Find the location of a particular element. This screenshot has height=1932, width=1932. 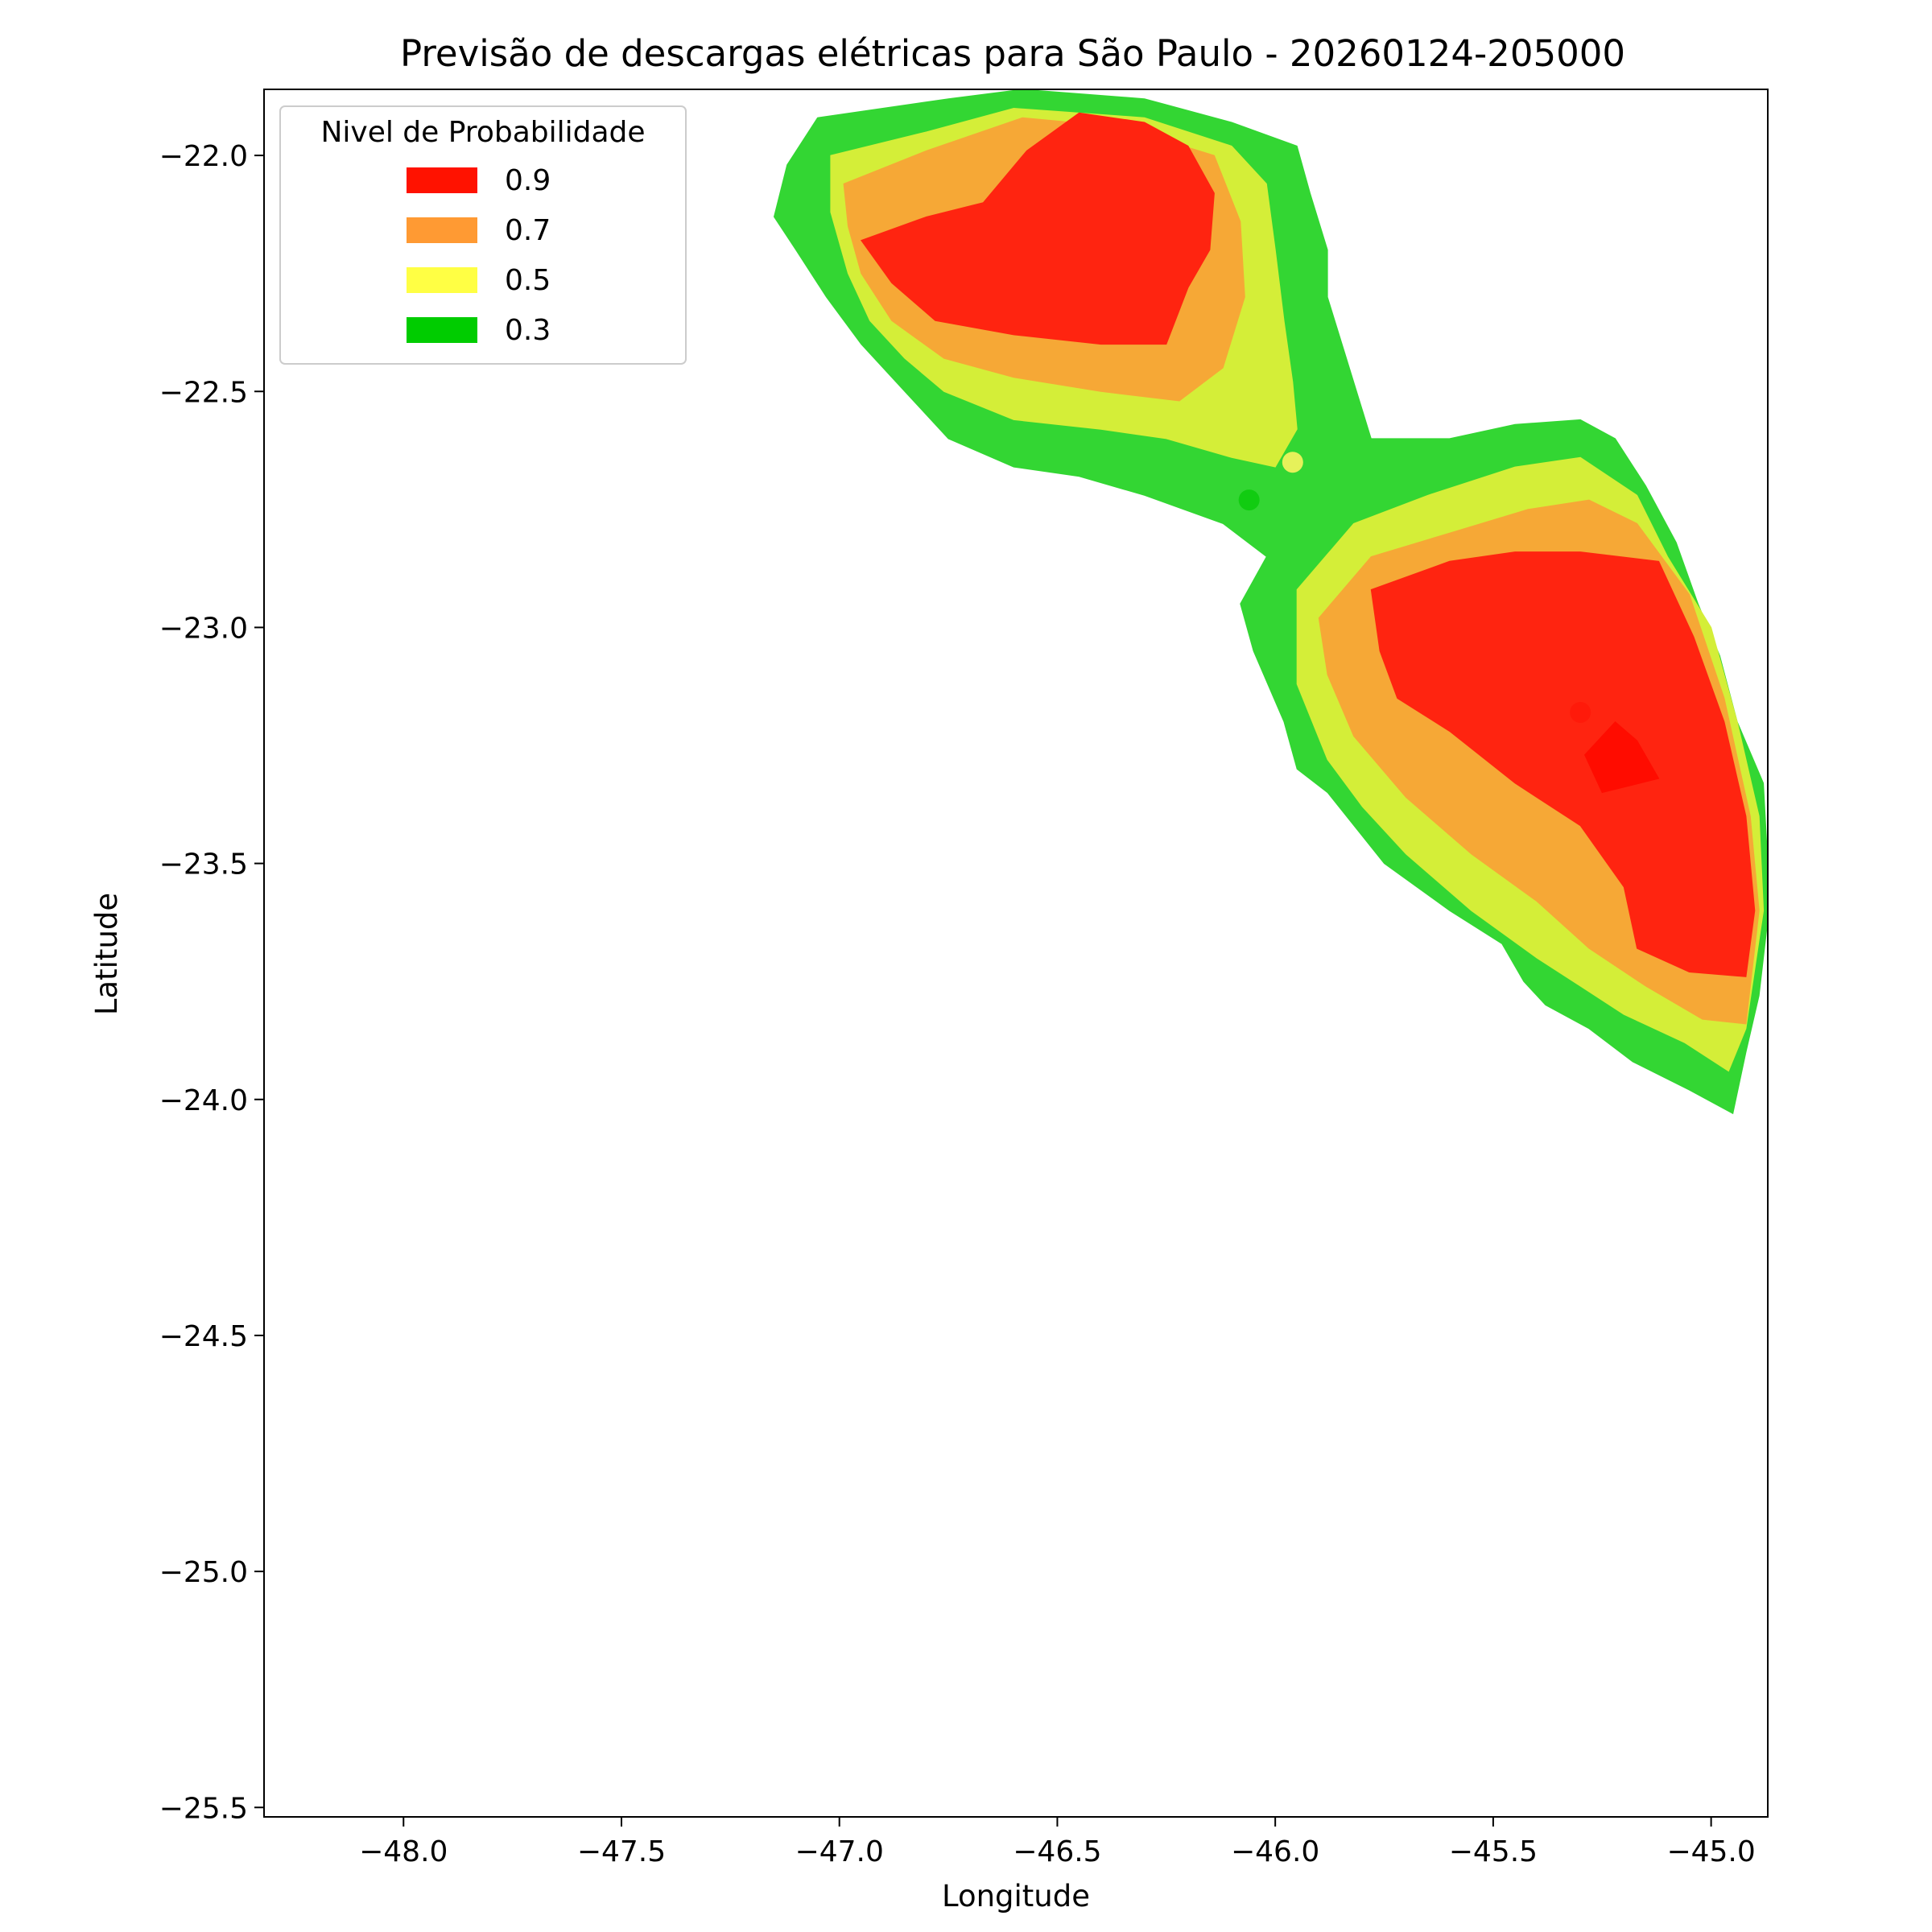

legend-label: 0.9 is located at coordinates (528, 180).